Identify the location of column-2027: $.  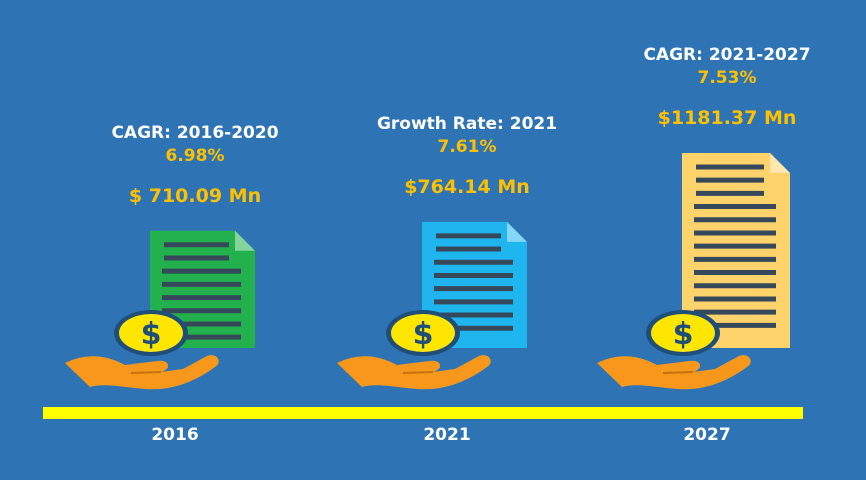
(693, 271).